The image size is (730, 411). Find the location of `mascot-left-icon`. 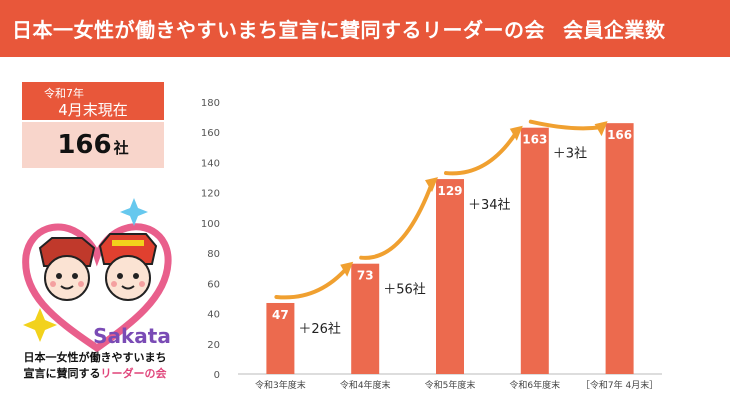

mascot-left-icon is located at coordinates (67, 269).